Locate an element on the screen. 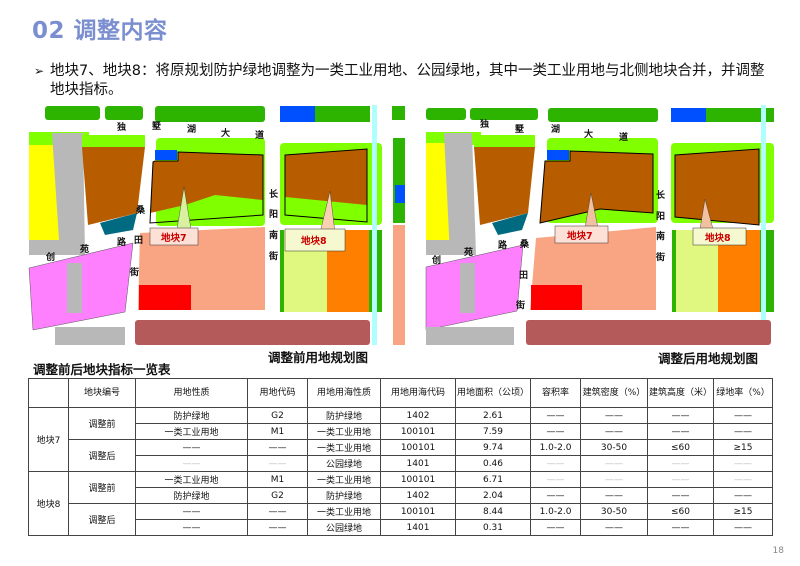 Image resolution: width=800 pixels, height=566 pixels. table-cell: 6.71 is located at coordinates (493, 479).